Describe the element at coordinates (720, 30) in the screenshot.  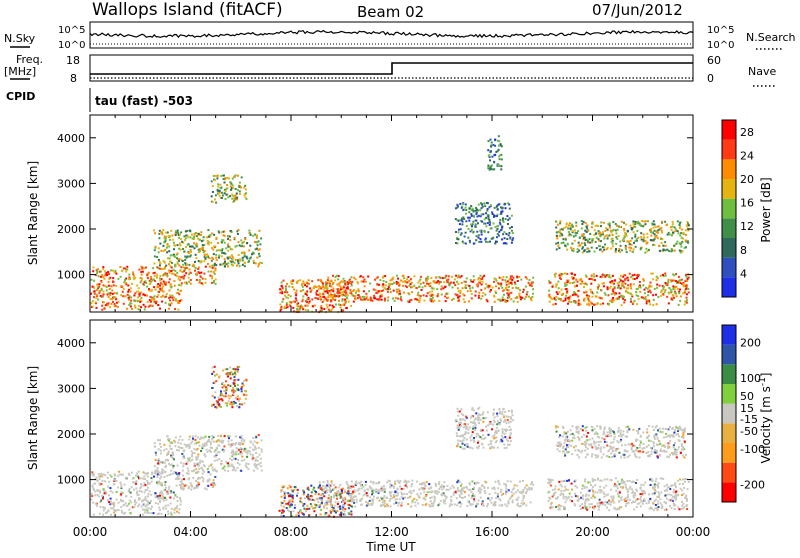
I see `noise-right-tick-top: 10^5` at that location.